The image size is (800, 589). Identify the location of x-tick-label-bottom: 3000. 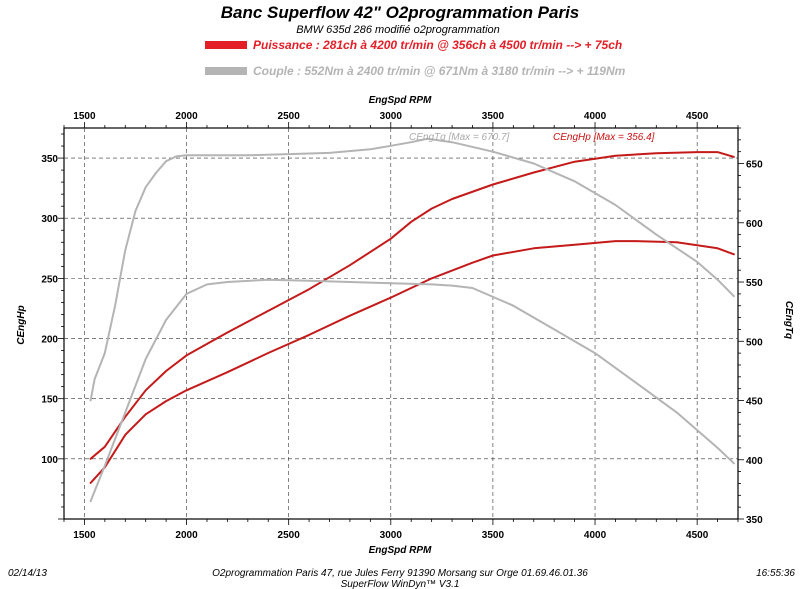
(391, 535).